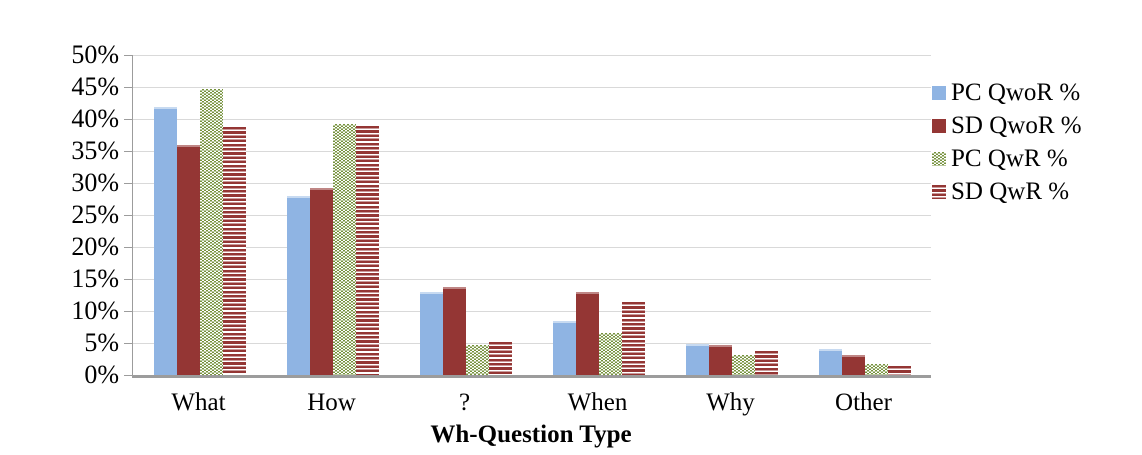  What do you see at coordinates (863, 402) in the screenshot?
I see `x-axis-tick-label: Other` at bounding box center [863, 402].